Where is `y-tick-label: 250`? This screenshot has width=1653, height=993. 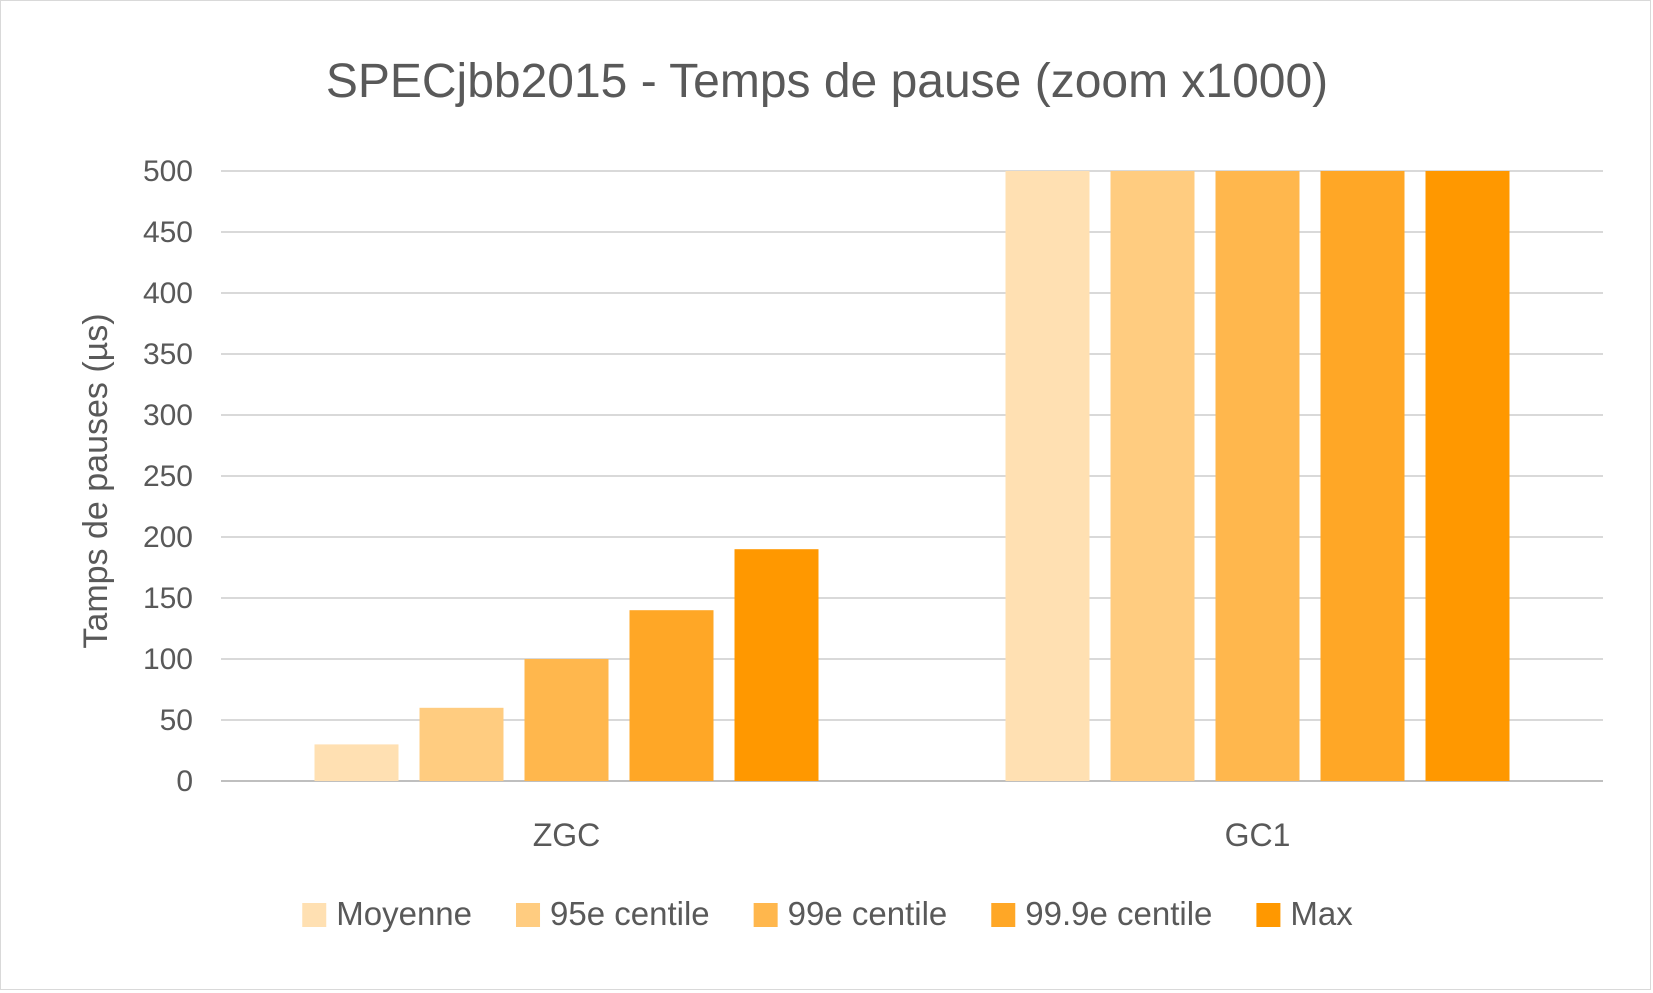 y-tick-label: 250 is located at coordinates (168, 476).